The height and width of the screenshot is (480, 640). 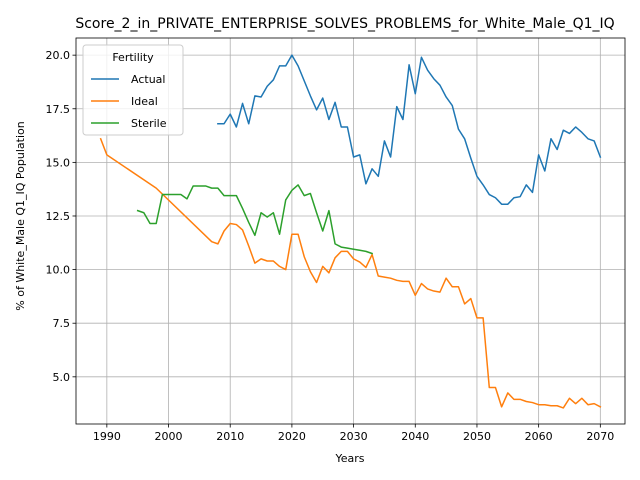 What do you see at coordinates (58, 216) in the screenshot?
I see `y-tick-label: 12.5` at bounding box center [58, 216].